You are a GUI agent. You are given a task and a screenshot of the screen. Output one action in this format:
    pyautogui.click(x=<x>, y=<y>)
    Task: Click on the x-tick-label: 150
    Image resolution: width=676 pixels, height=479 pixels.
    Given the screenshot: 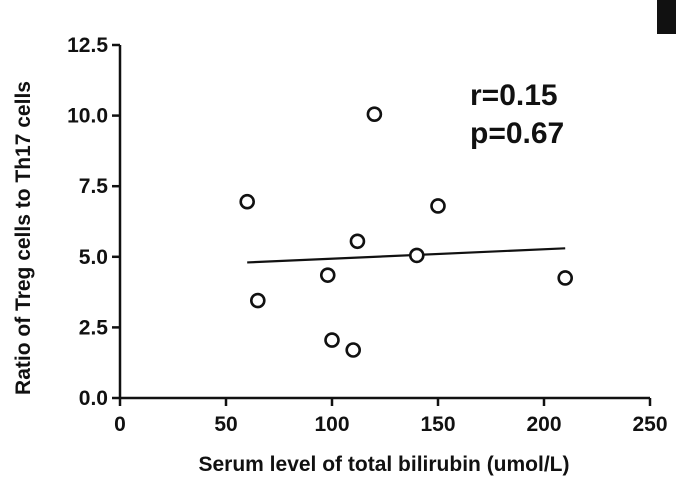 What is the action you would take?
    pyautogui.click(x=437, y=424)
    